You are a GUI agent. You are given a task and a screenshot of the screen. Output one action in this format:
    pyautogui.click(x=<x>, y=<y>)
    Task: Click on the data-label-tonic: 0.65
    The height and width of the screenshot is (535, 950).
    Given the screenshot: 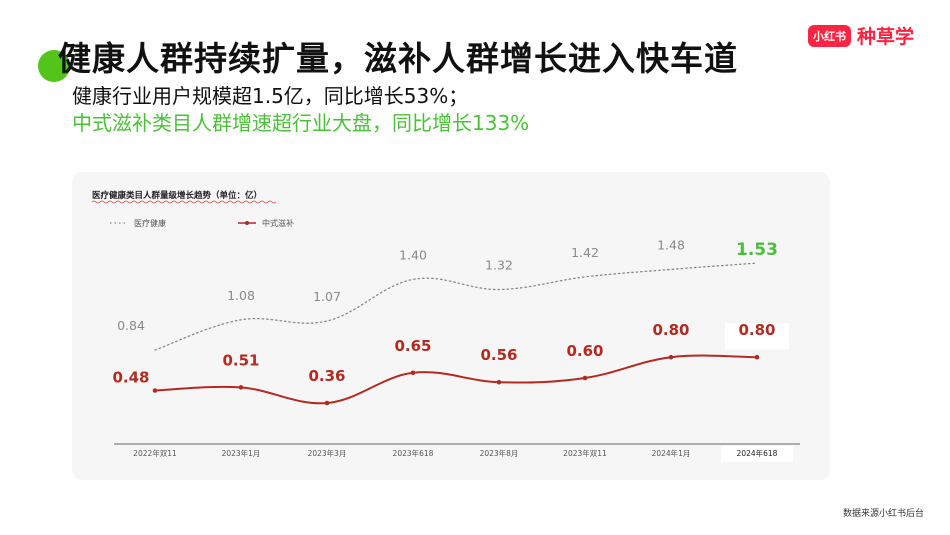 What is the action you would take?
    pyautogui.click(x=412, y=346)
    